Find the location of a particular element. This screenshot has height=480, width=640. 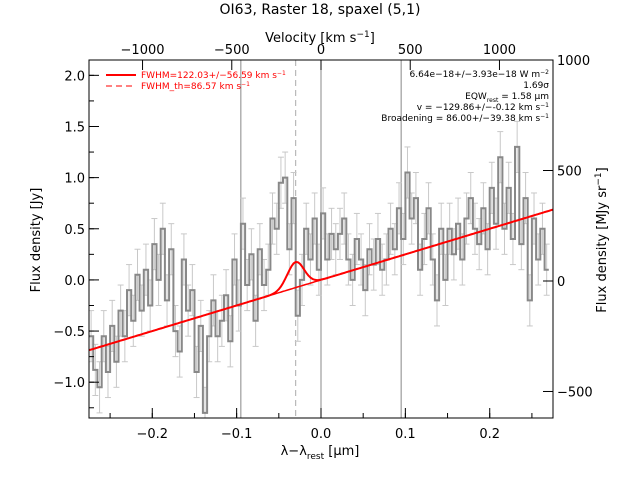

top-tick-label: 500 is located at coordinates (410, 50).